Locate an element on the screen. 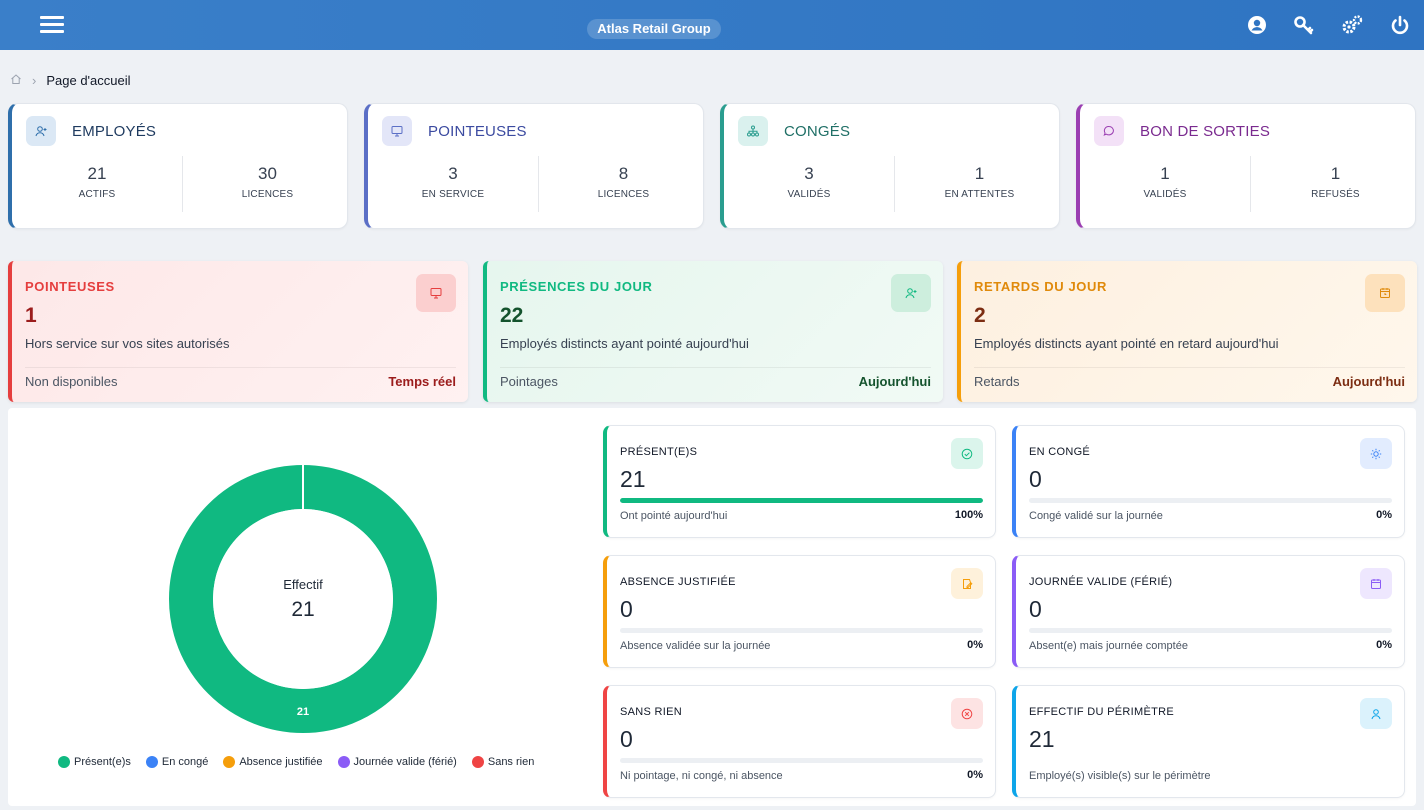 The width and height of the screenshot is (1424, 810). stat-description: Congé validé sur la journée is located at coordinates (1096, 516).